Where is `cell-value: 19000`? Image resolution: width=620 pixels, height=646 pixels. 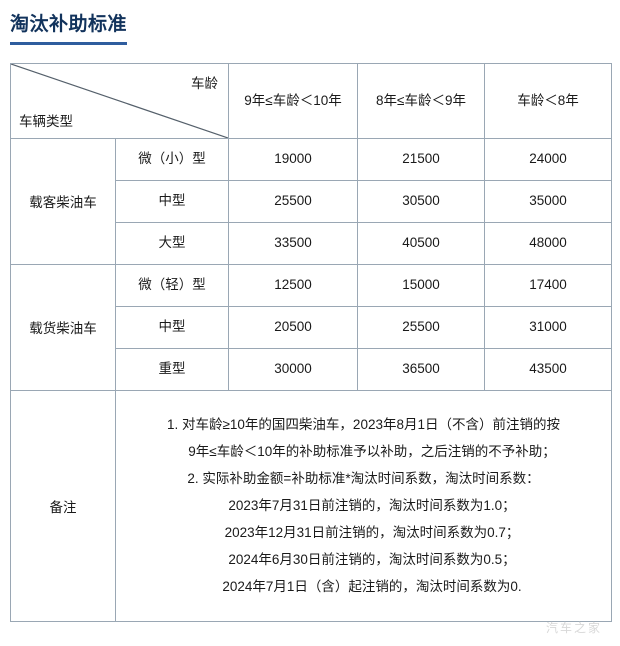
cell-value: 19000 is located at coordinates (293, 159).